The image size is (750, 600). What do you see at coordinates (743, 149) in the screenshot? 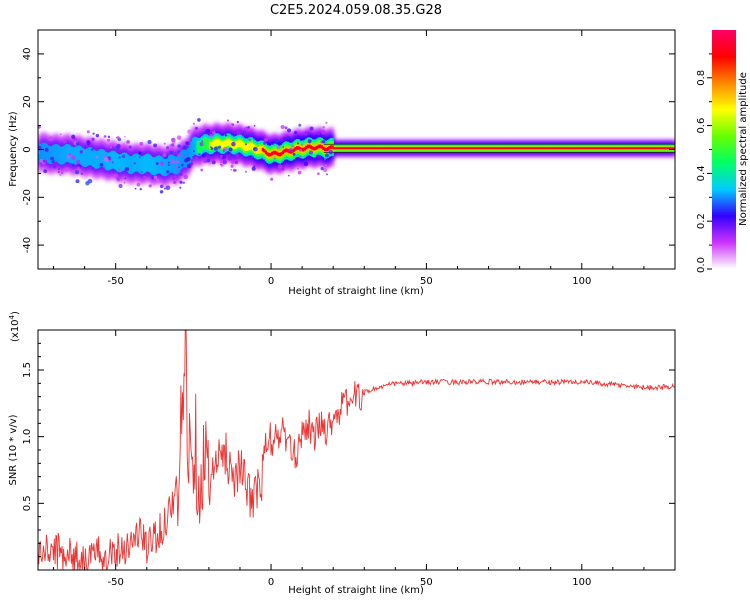
I see `colorbar-label: Normalized spectral amplitude` at bounding box center [743, 149].